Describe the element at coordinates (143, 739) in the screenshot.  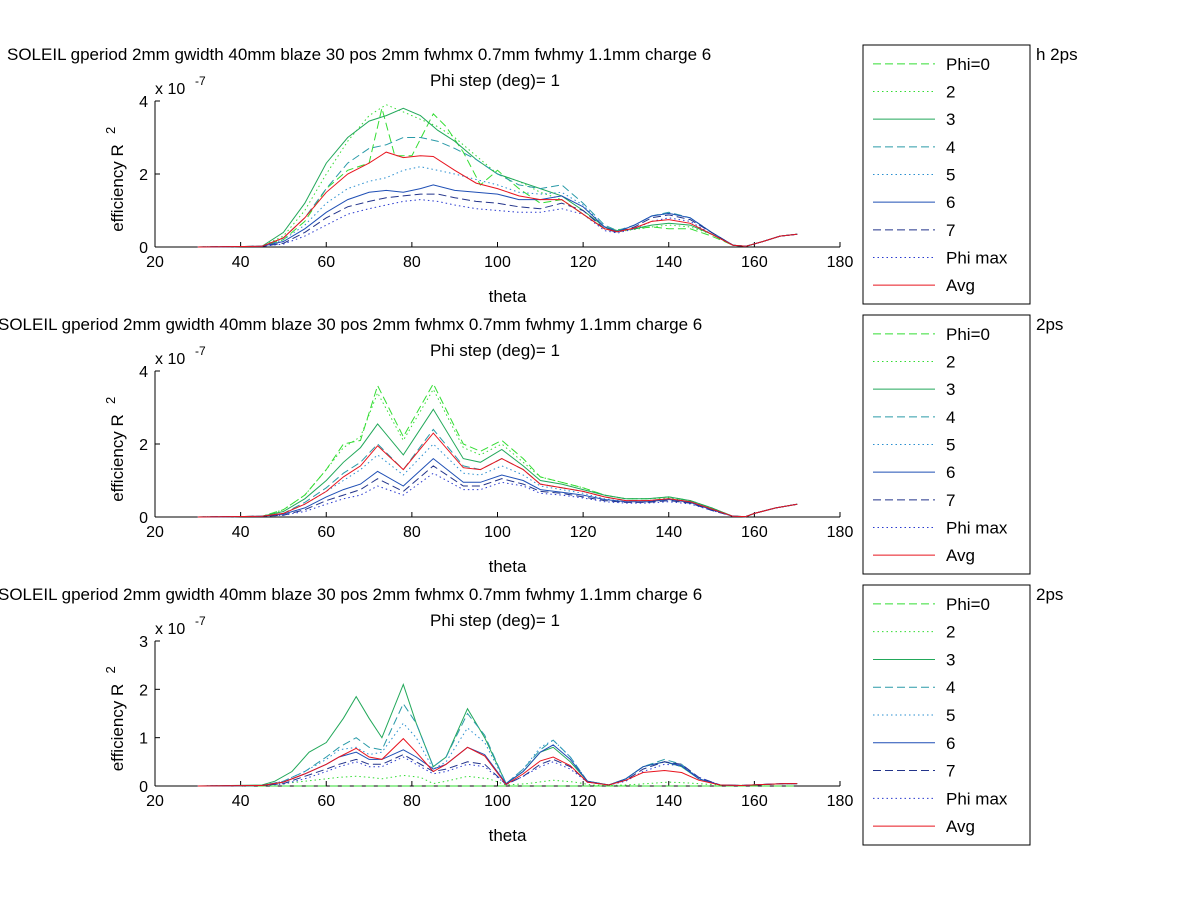
I see `y-tick-label: 1` at that location.